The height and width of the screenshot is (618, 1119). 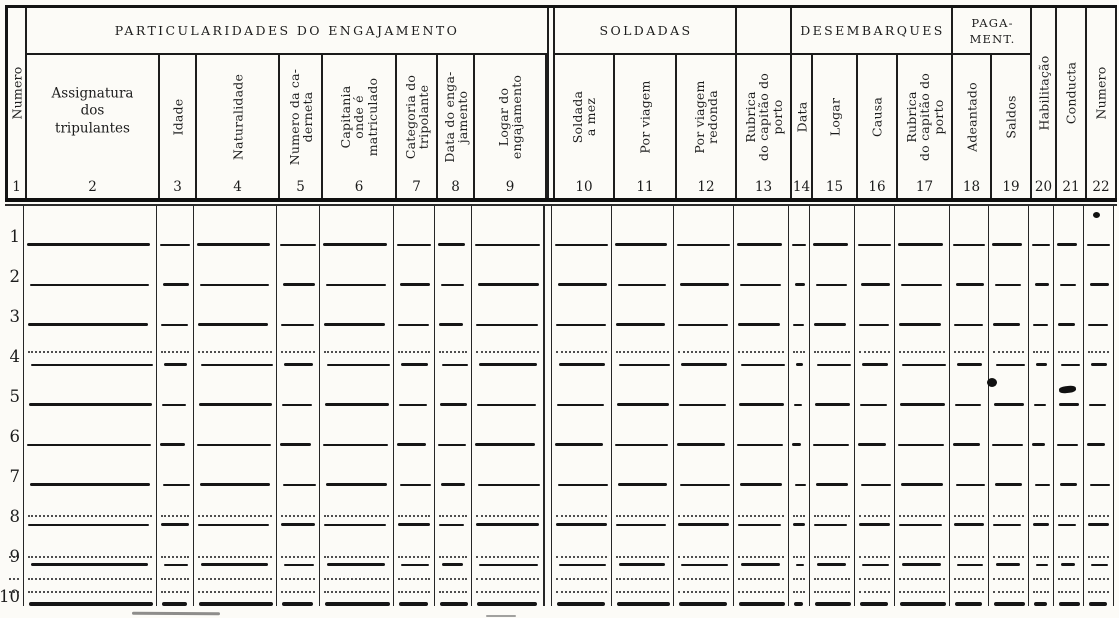 I want to click on cell-r5-c5, so click(x=298, y=386).